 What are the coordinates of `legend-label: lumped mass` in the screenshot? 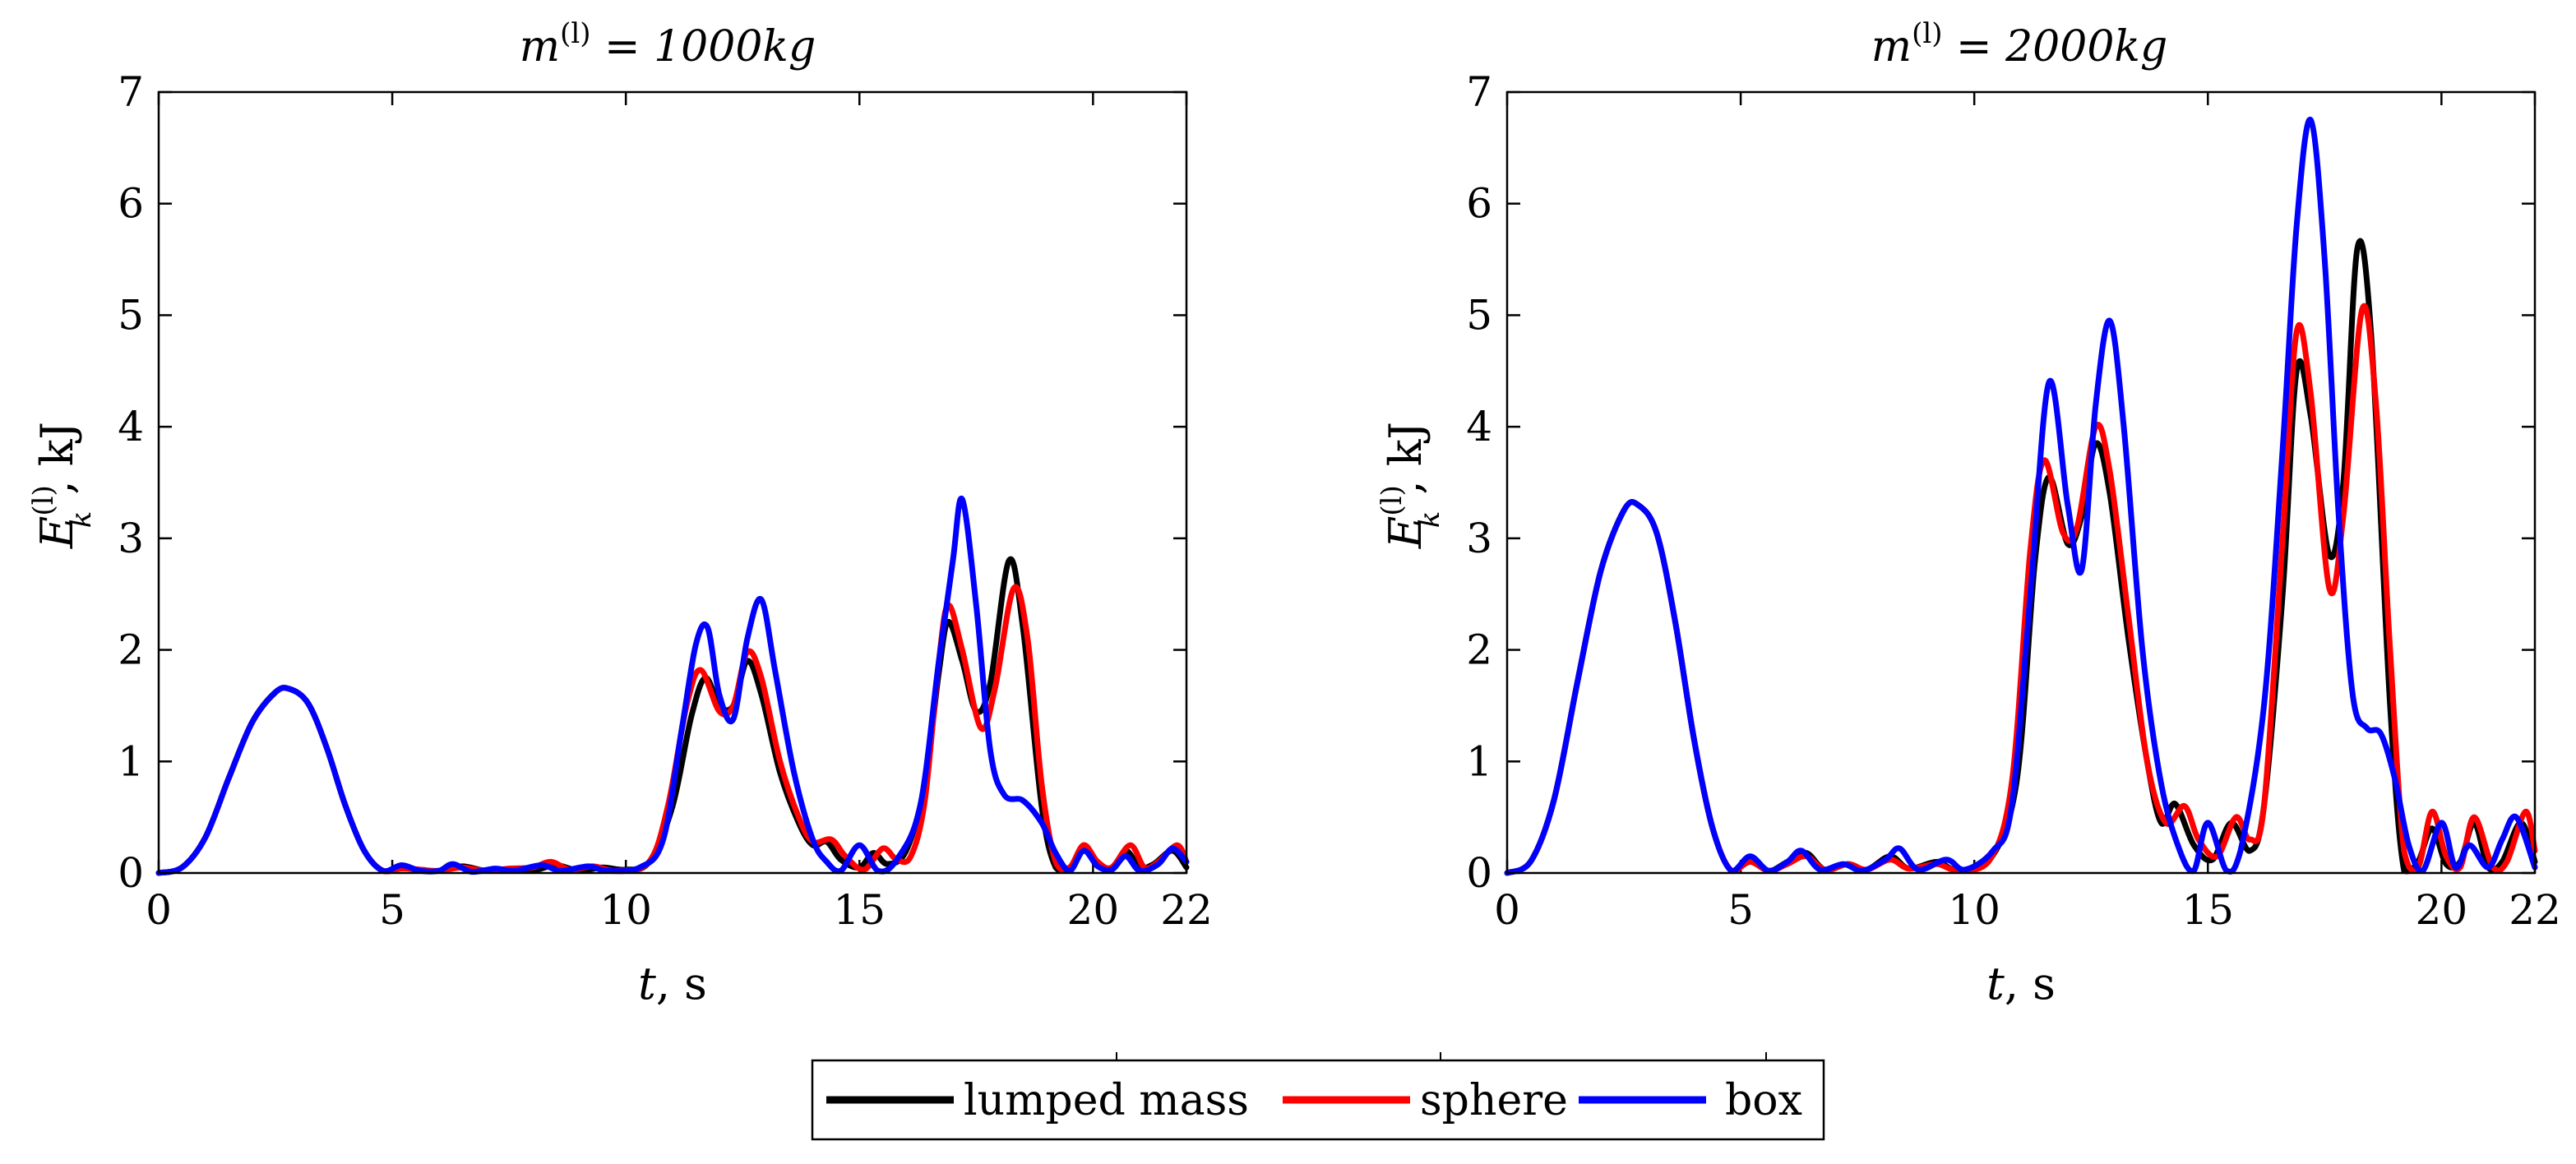 It's located at (1106, 1100).